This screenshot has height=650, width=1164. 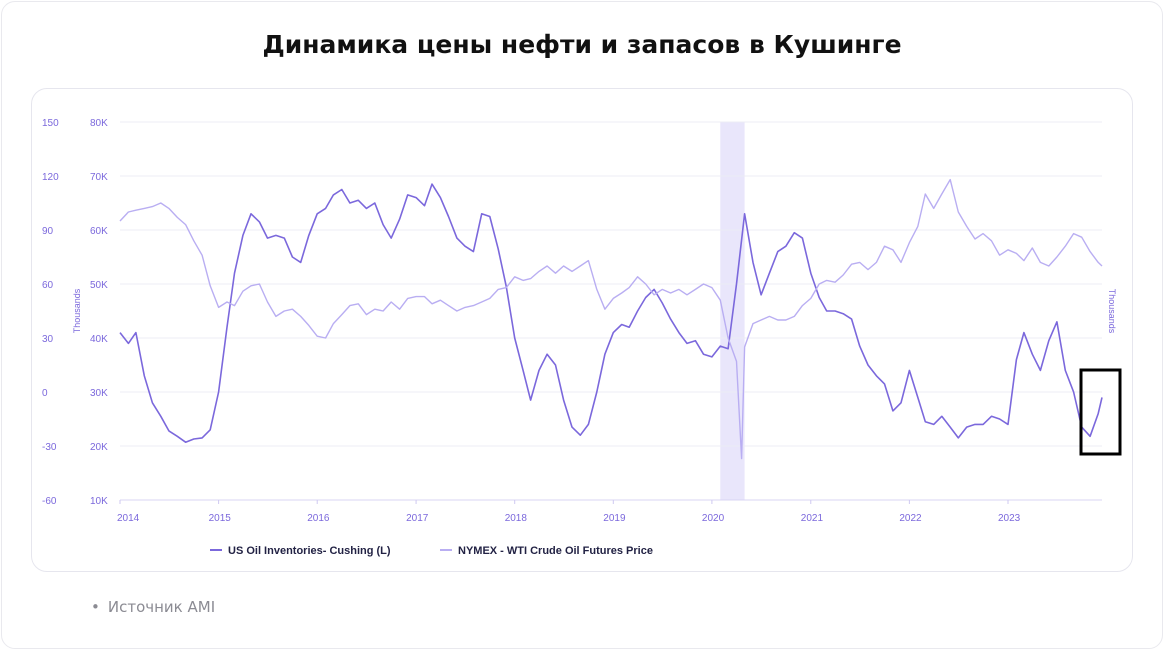 I want to click on marked-region-box, so click(x=1100, y=412).